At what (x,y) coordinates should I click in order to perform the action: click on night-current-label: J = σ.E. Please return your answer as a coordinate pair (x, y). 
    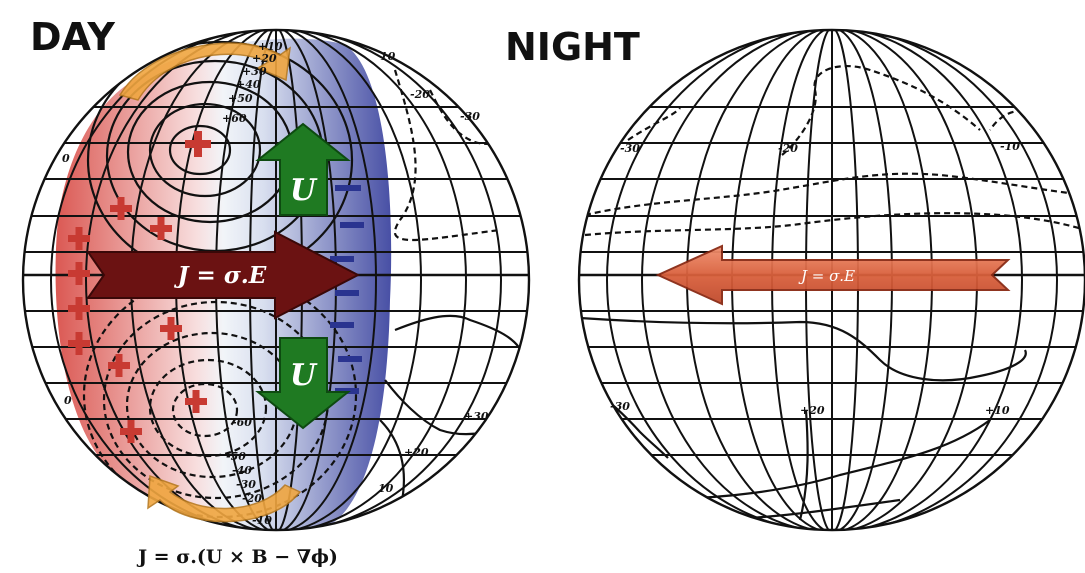
    Looking at the image, I should click on (826, 276).